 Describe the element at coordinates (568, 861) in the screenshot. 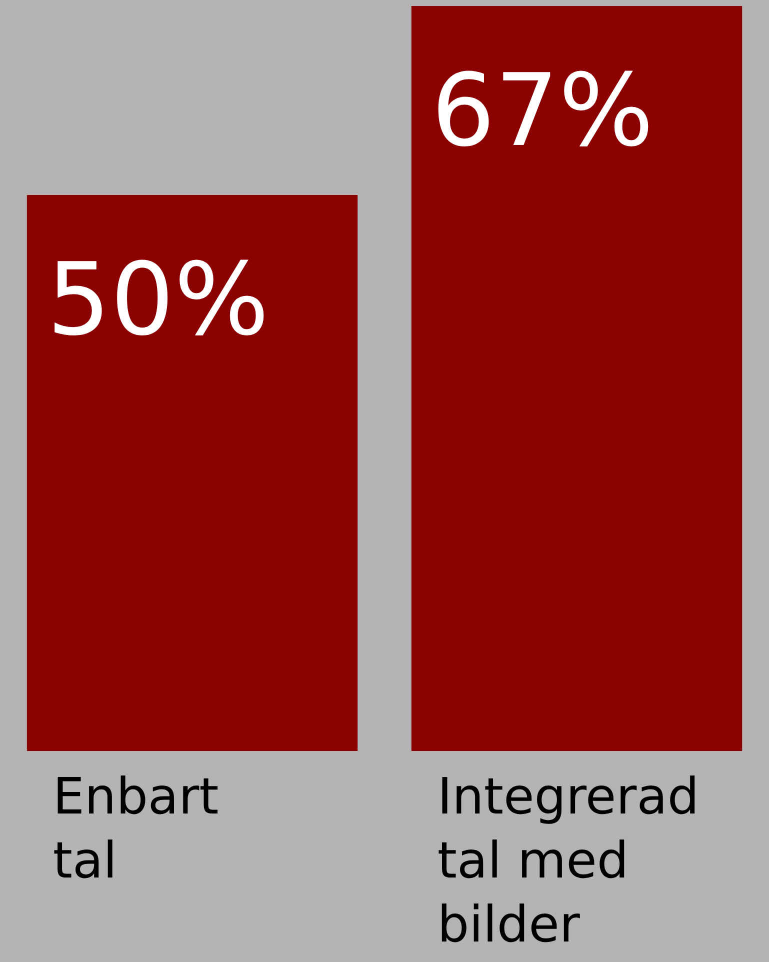

I see `x-tick-label: Integrerad tal med bilder` at that location.